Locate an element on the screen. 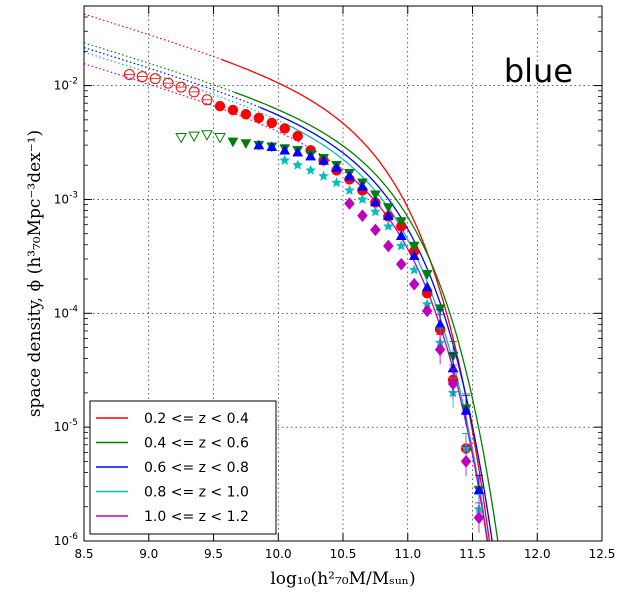 Image resolution: width=632 pixels, height=597 pixels. y-tick-label: 10⁻³ is located at coordinates (66, 198).